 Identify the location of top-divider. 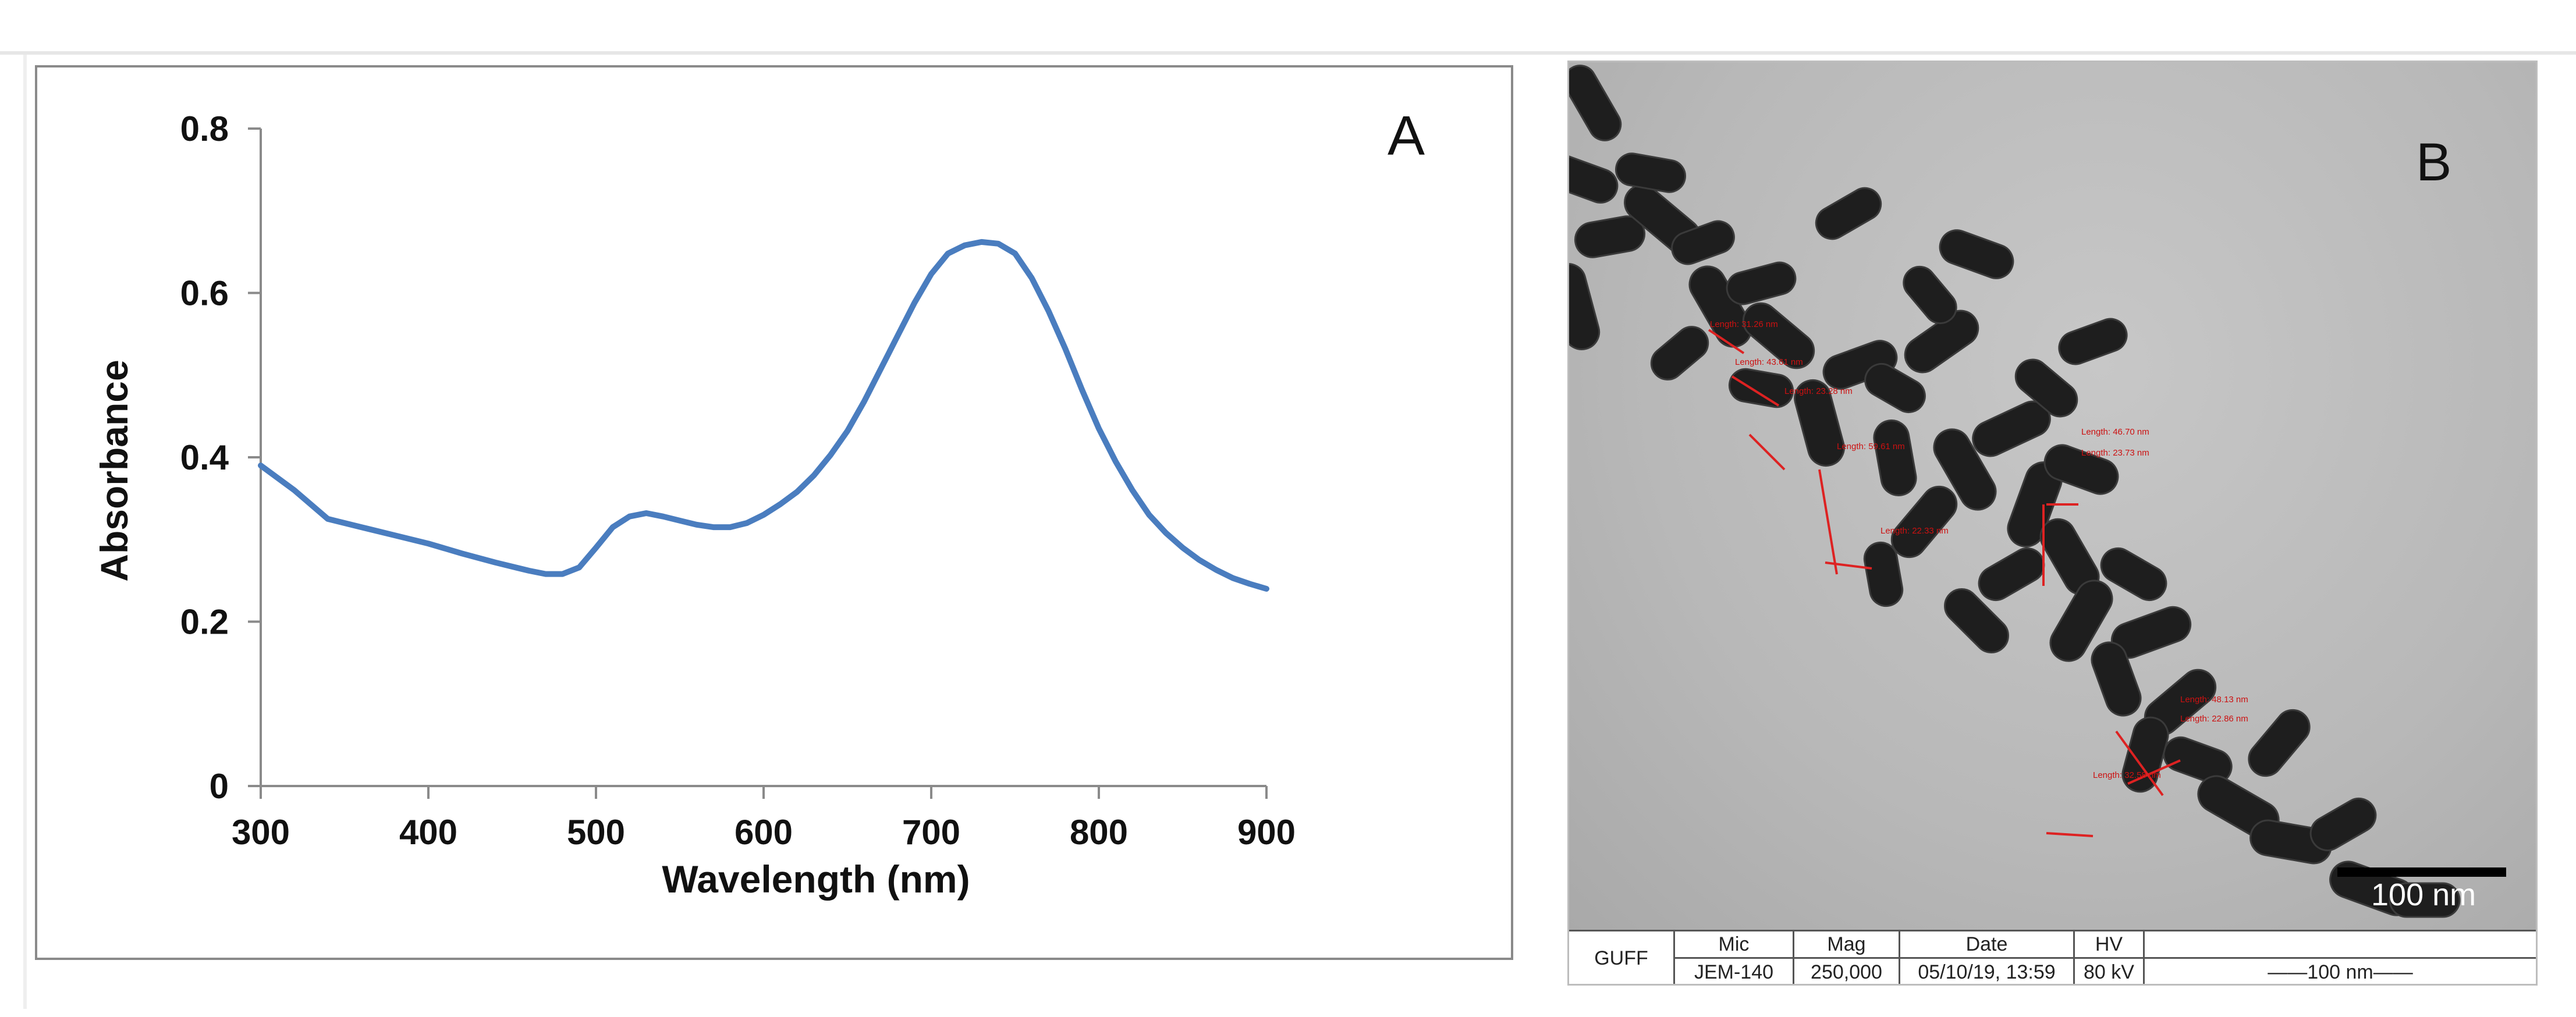
(1288, 53).